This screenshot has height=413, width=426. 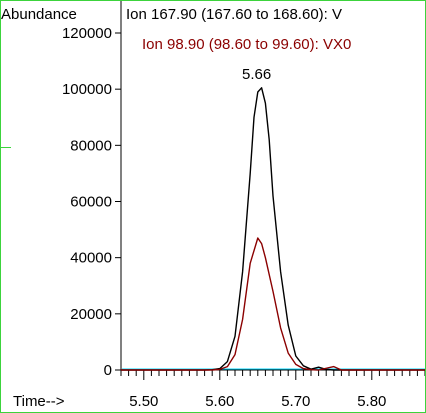 I want to click on divider-stub, so click(x=6, y=147).